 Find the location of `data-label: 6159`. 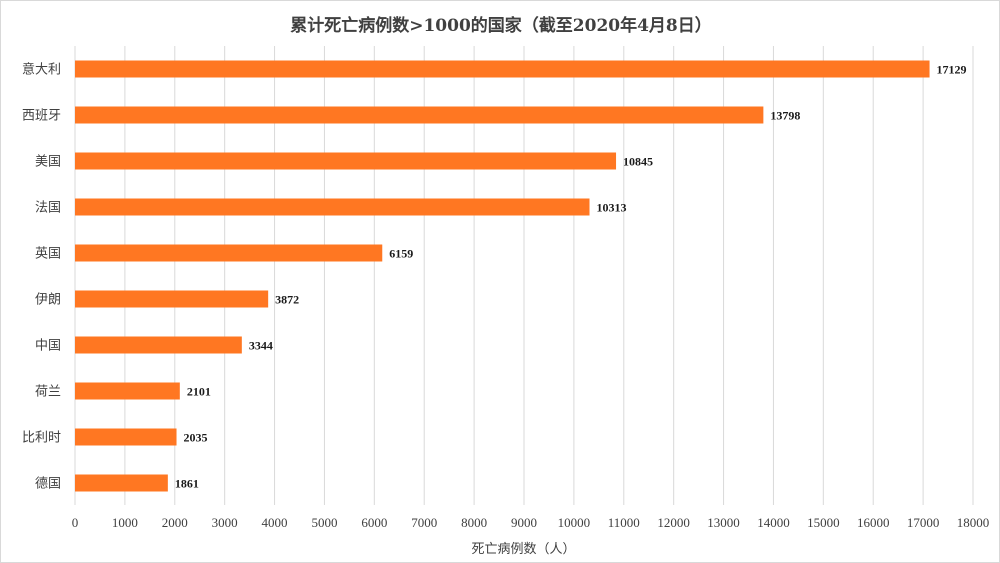

data-label: 6159 is located at coordinates (401, 254).